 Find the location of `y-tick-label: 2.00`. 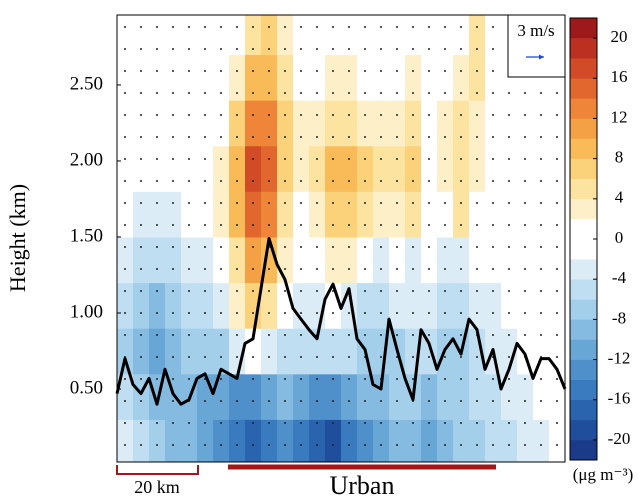

y-tick-label: 2.00 is located at coordinates (86, 159).